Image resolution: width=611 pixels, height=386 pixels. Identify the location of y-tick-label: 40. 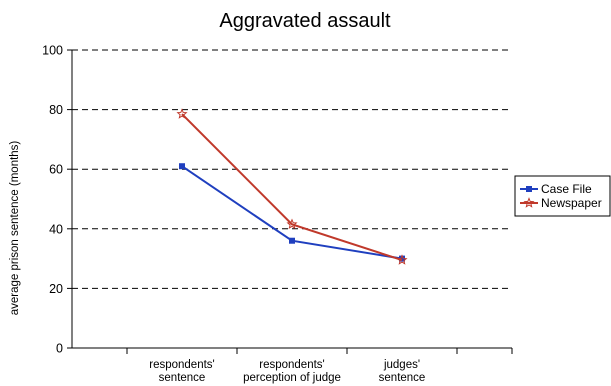
(56, 229).